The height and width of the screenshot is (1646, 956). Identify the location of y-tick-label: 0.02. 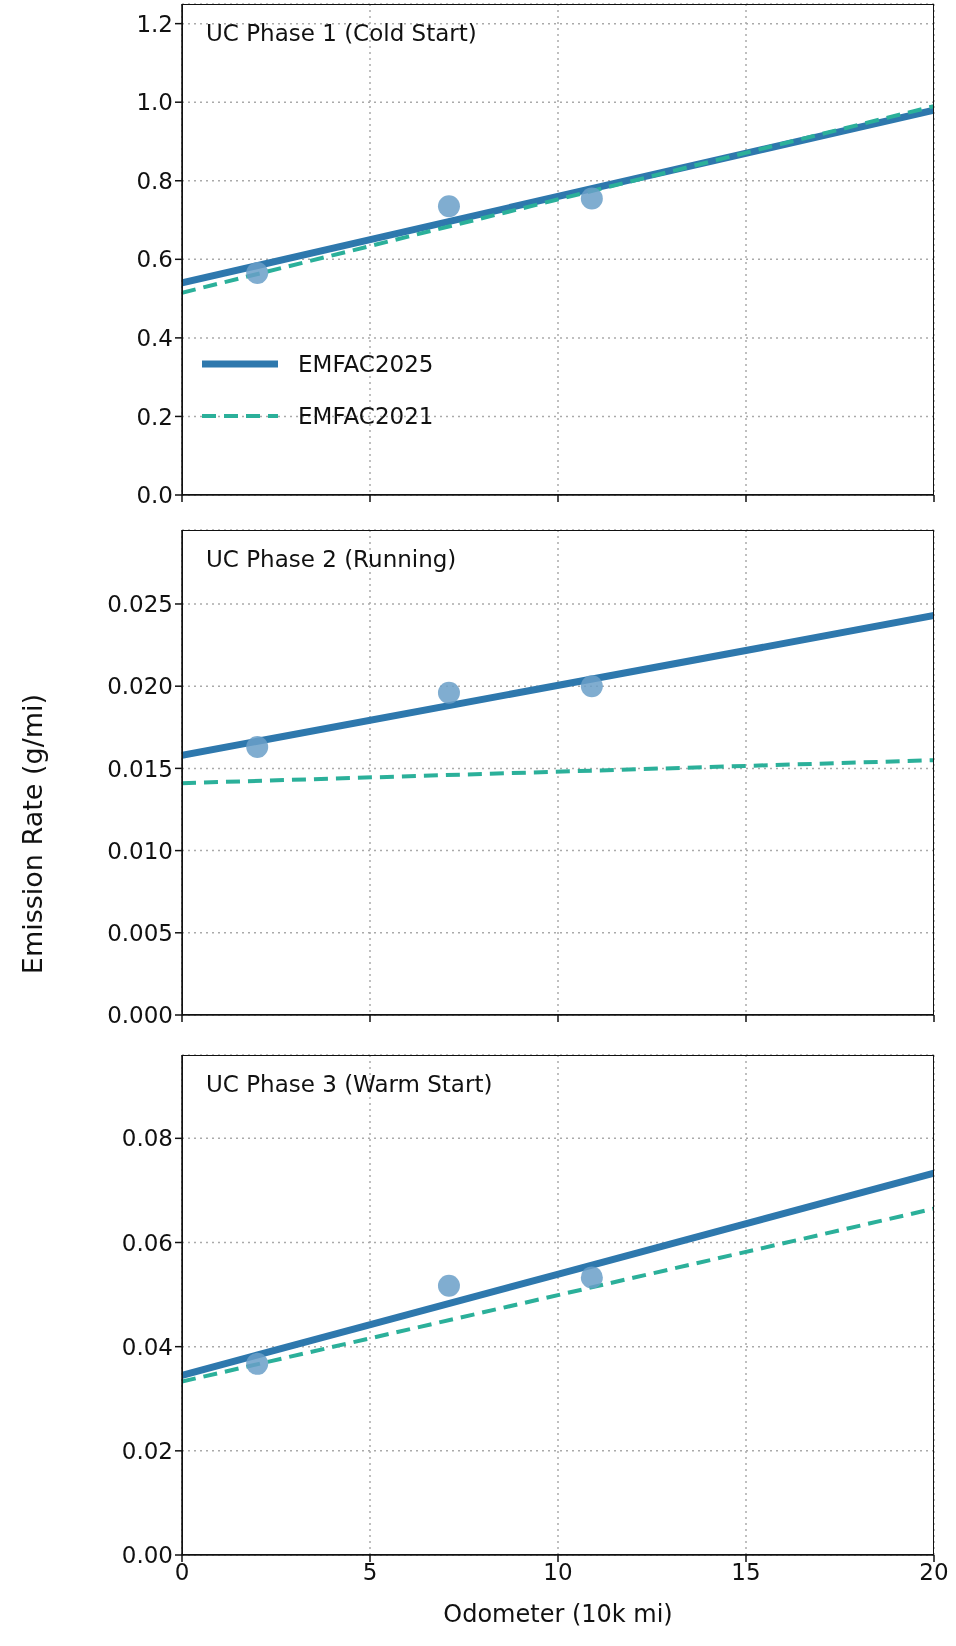
(147, 1451).